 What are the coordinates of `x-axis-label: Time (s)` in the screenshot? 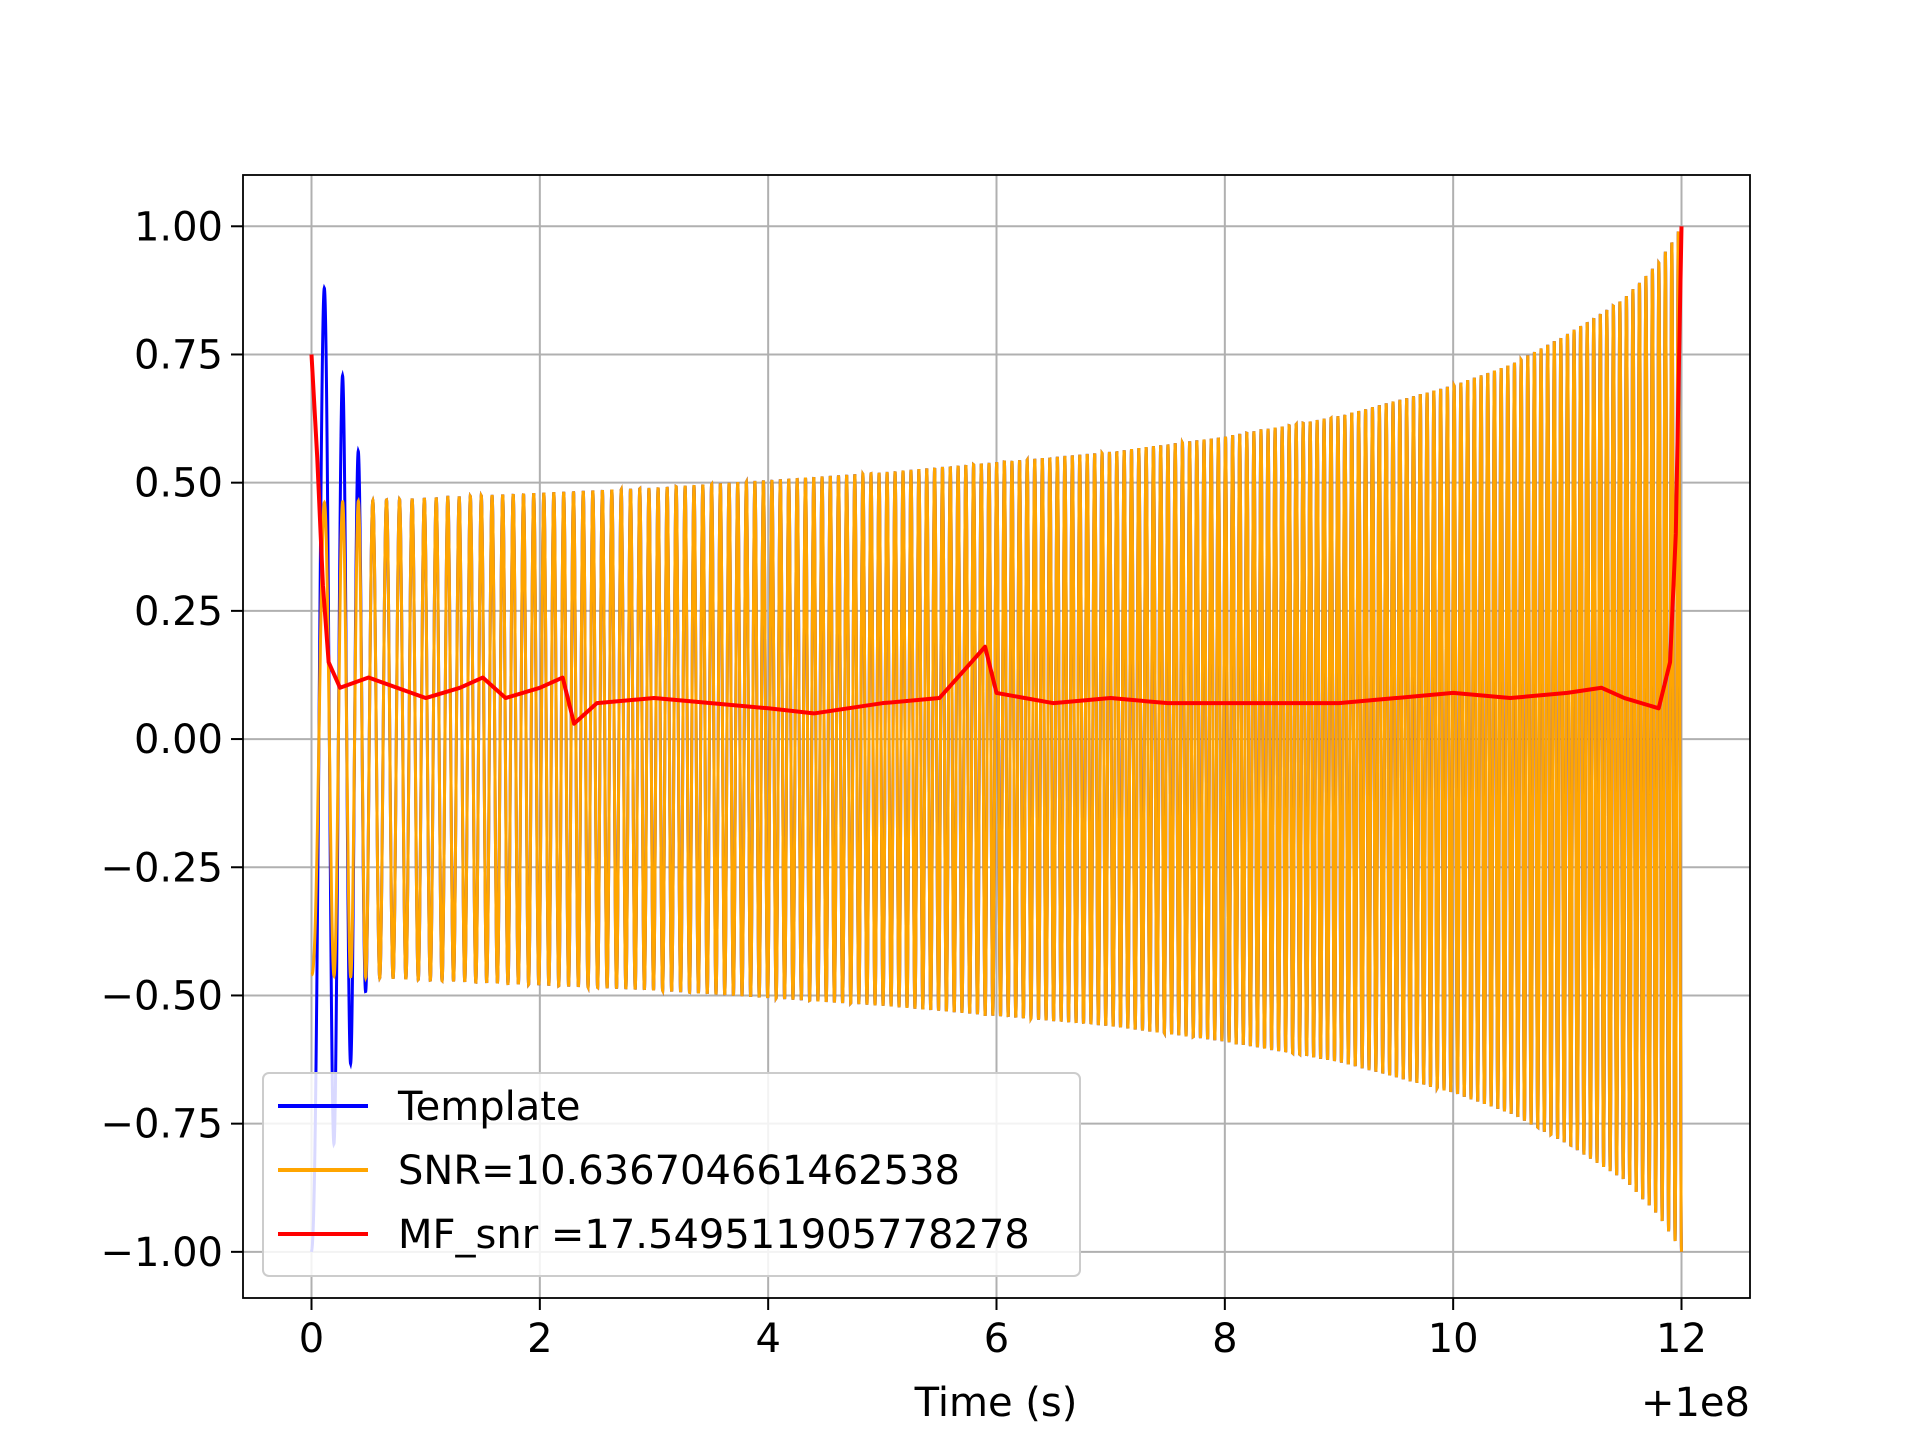 It's located at (996, 1403).